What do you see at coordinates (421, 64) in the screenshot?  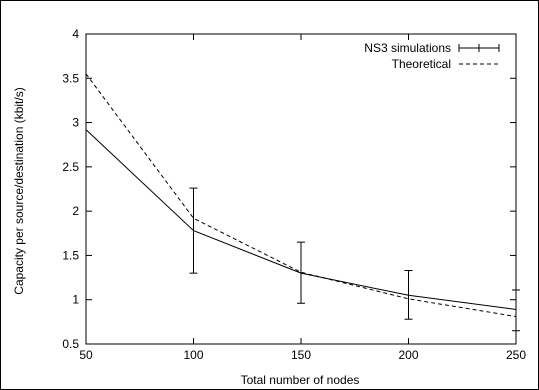 I see `legend-label-theoretical: Theoretical` at bounding box center [421, 64].